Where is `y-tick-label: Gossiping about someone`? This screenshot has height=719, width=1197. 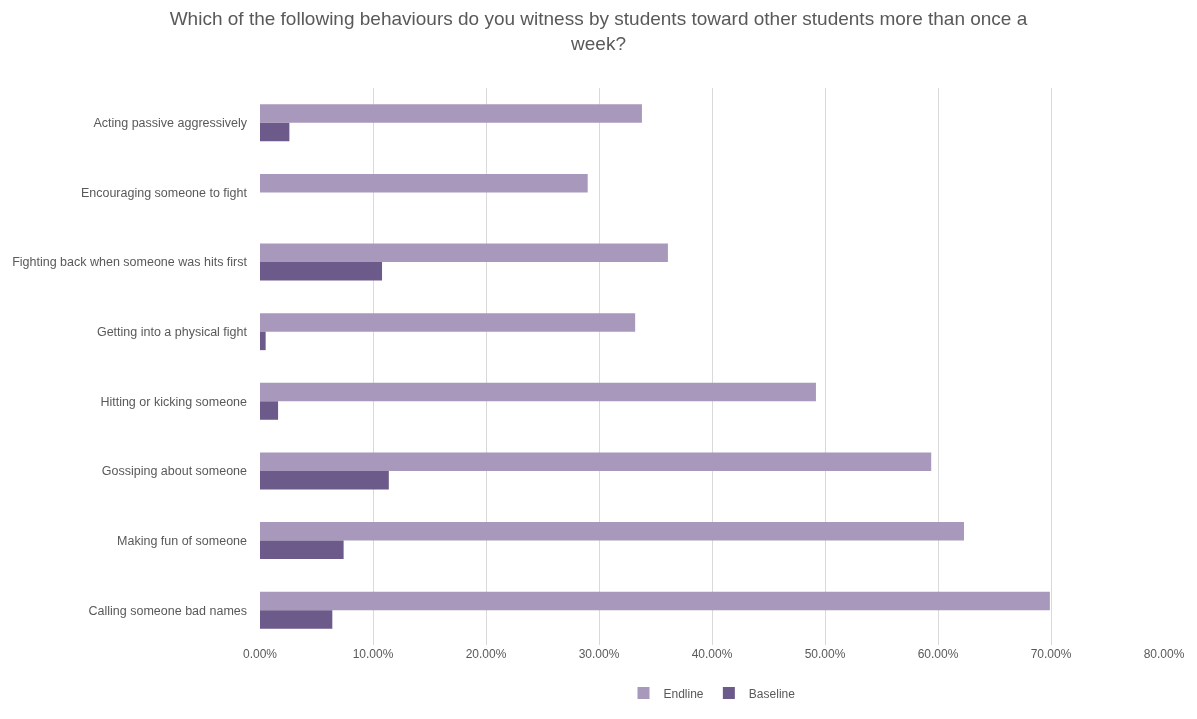 y-tick-label: Gossiping about someone is located at coordinates (174, 471).